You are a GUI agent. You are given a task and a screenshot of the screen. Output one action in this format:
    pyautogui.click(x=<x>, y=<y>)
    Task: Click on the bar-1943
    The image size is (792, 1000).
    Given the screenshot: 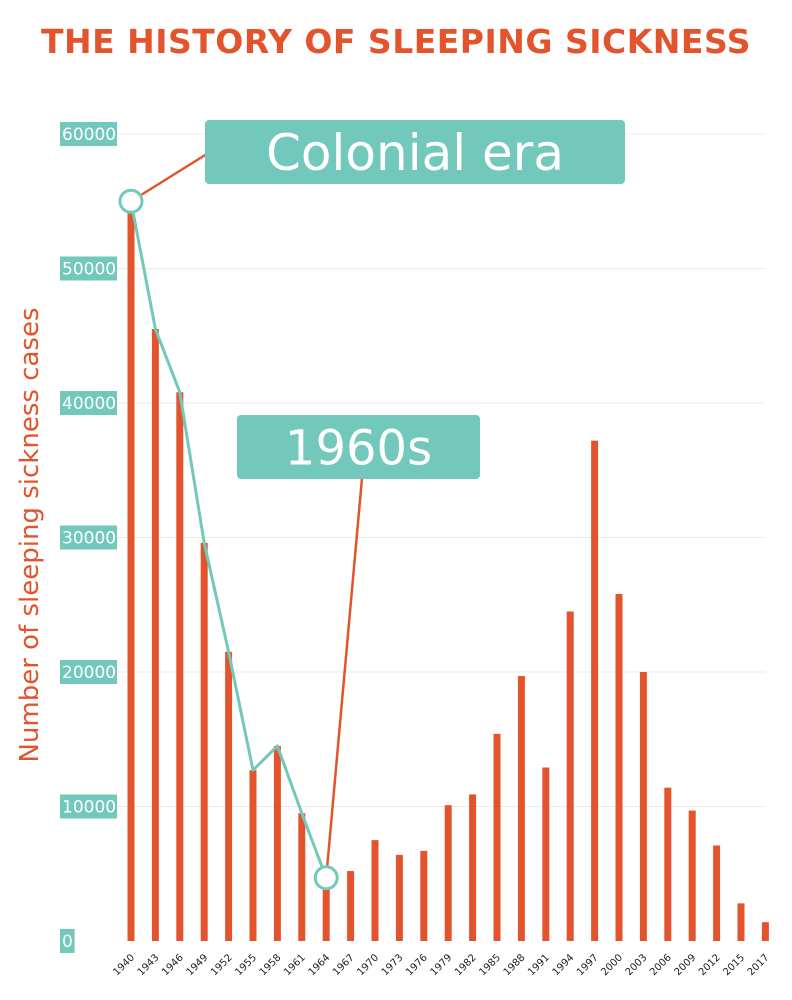 What is the action you would take?
    pyautogui.click(x=155, y=635)
    